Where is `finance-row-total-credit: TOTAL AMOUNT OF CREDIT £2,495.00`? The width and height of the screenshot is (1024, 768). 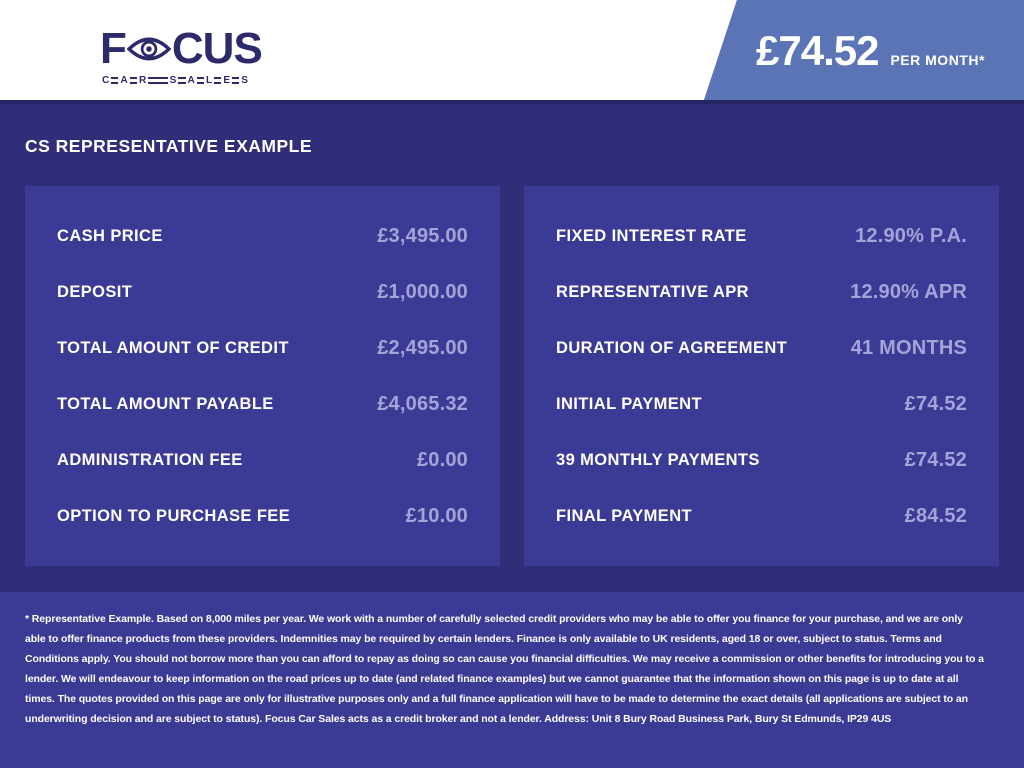 finance-row-total-credit: TOTAL AMOUNT OF CREDIT £2,495.00 is located at coordinates (262, 348).